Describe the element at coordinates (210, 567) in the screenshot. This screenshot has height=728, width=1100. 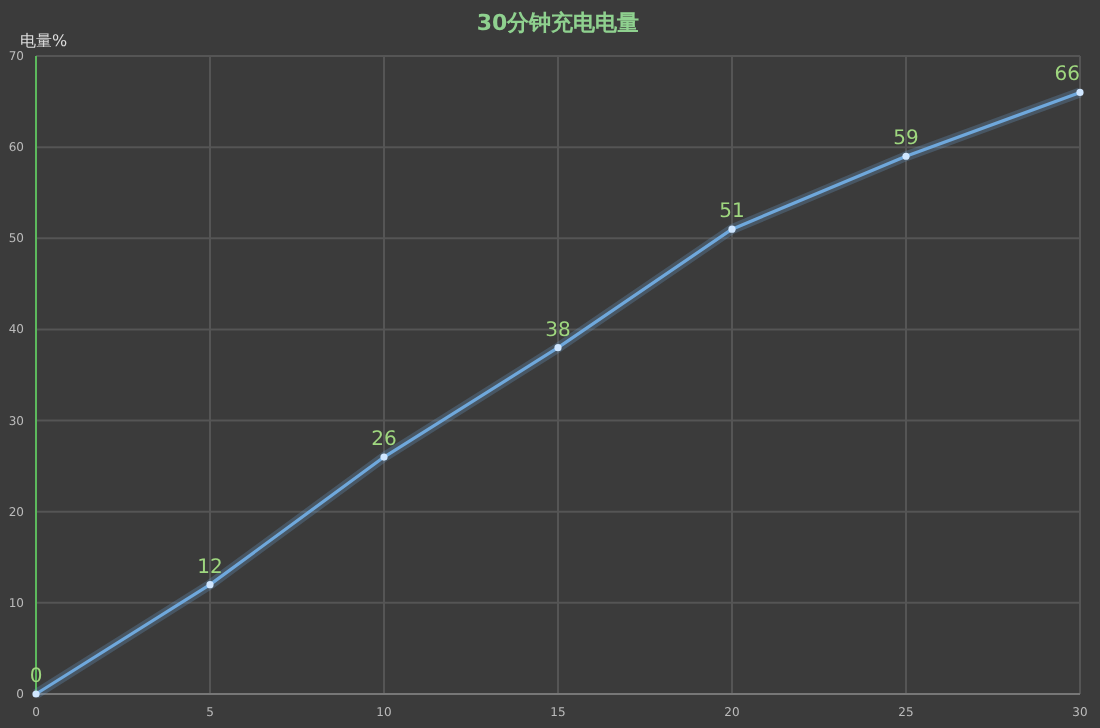
I see `data-label: 12` at that location.